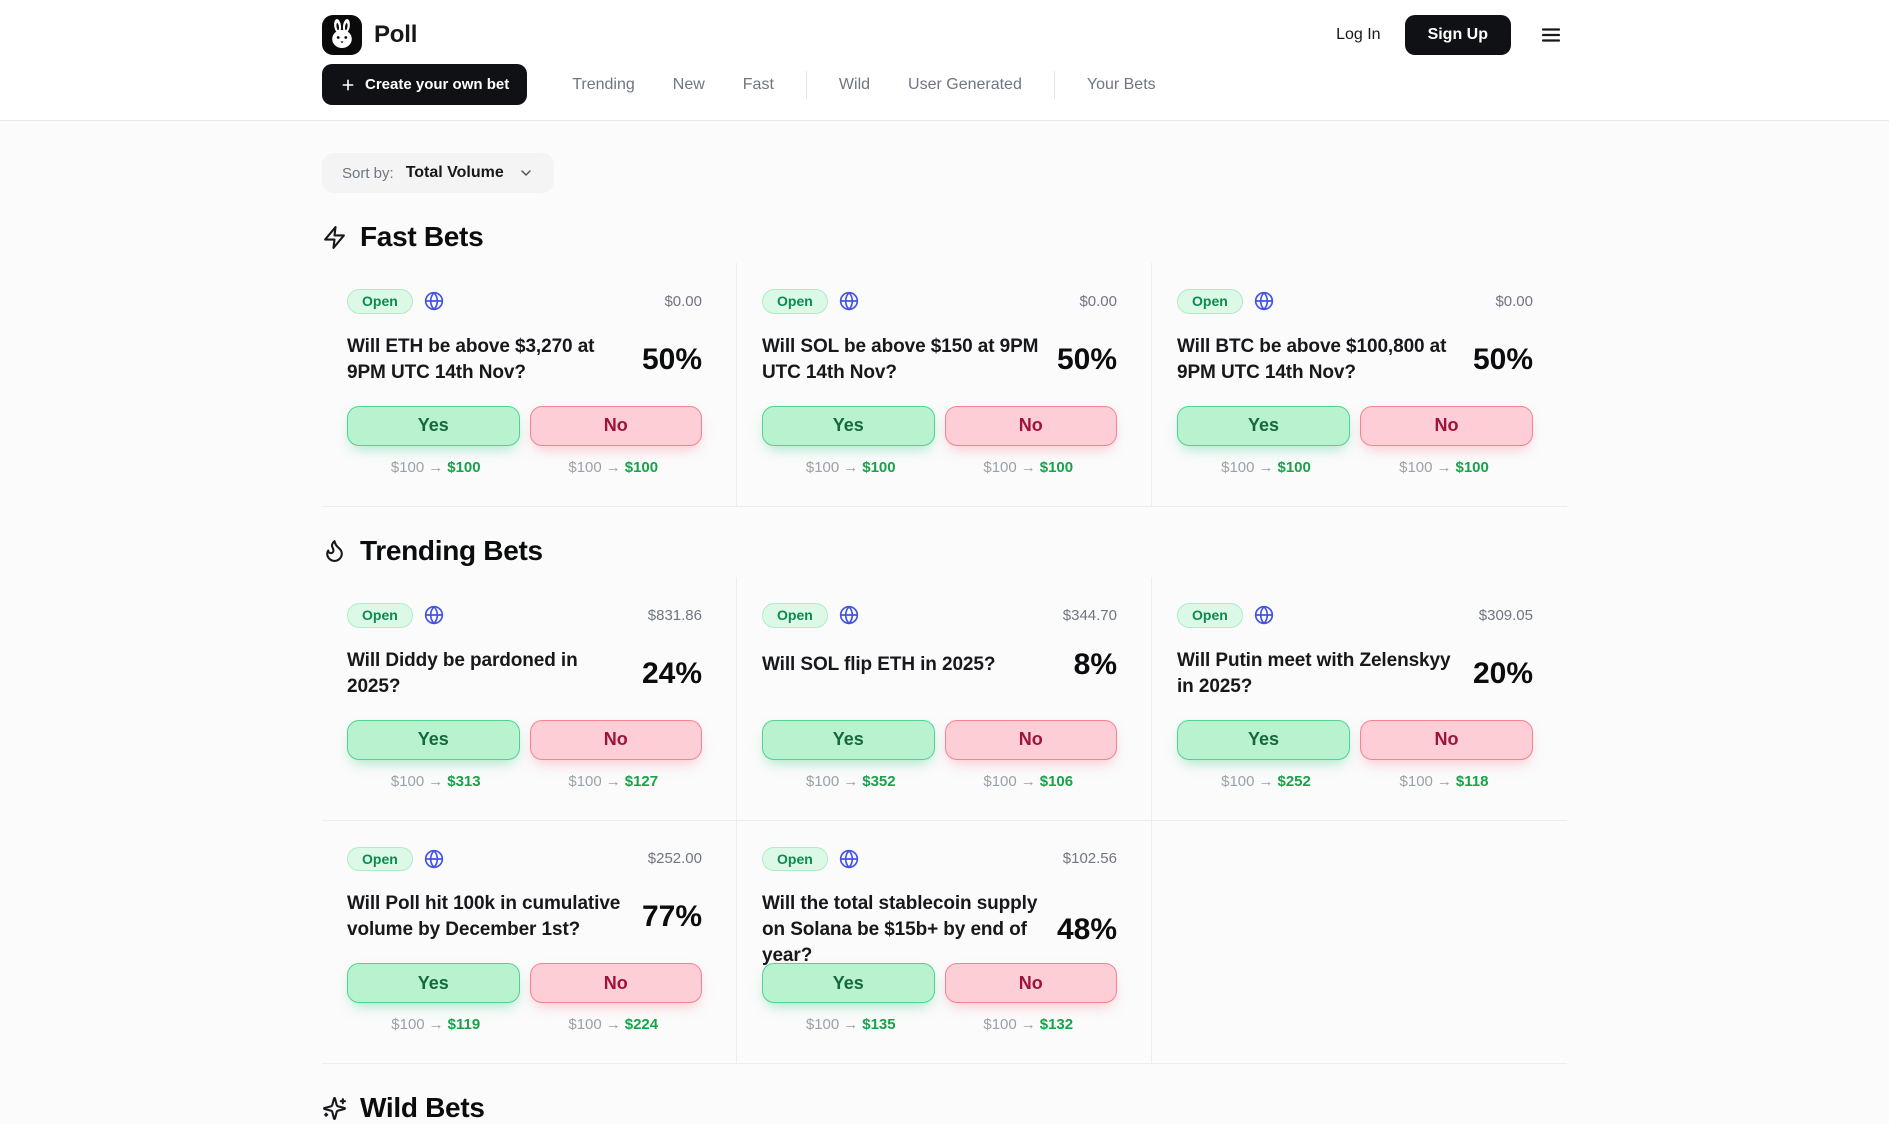 The image size is (1889, 1124). Describe the element at coordinates (334, 237) in the screenshot. I see `zap-icon` at that location.